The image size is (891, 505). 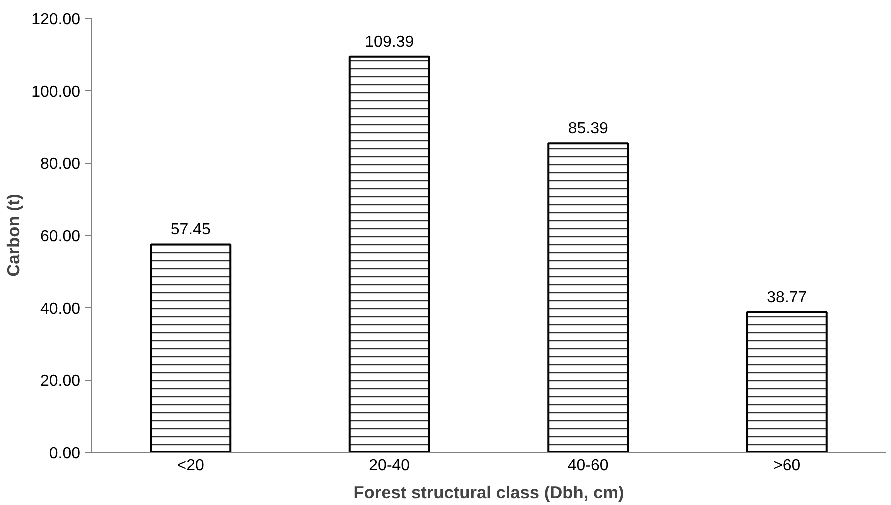 I want to click on x-tick-label: 20-40, so click(x=389, y=466).